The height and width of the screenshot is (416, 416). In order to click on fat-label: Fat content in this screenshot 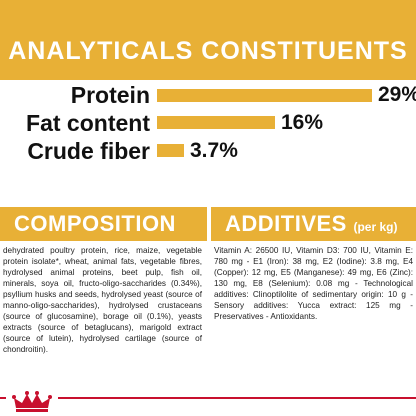, I will do `click(88, 123)`.